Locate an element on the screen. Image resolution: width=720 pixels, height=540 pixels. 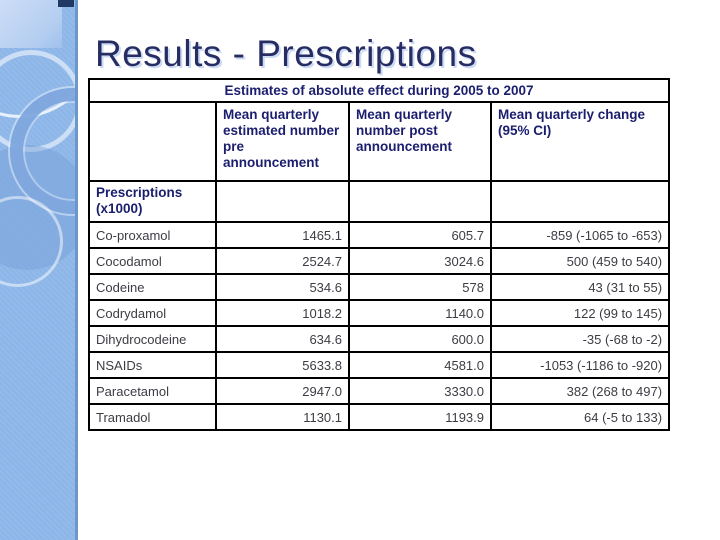
pre-value: 634.6 is located at coordinates (282, 339).